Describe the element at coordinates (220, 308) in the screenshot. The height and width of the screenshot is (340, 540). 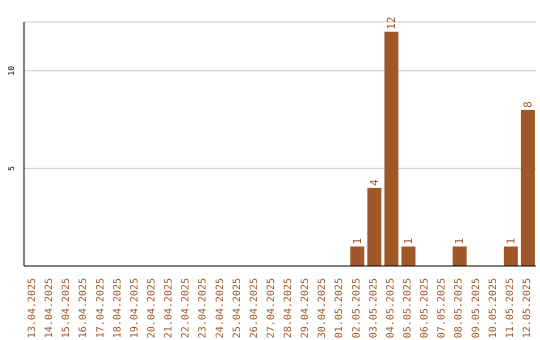
I see `x-tick-label: 24.04.2025` at that location.